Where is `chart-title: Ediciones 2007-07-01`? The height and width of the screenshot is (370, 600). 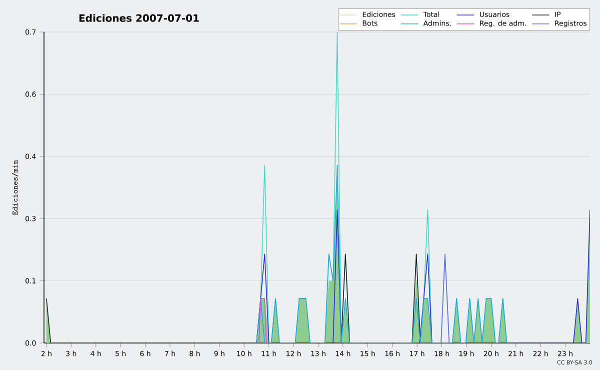 chart-title: Ediciones 2007-07-01 is located at coordinates (139, 18).